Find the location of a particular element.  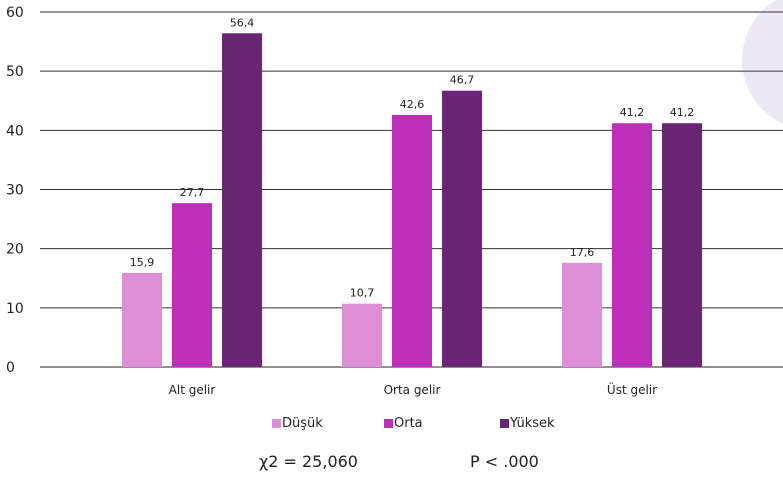

x-tick-label: Alt gelir is located at coordinates (192, 390).